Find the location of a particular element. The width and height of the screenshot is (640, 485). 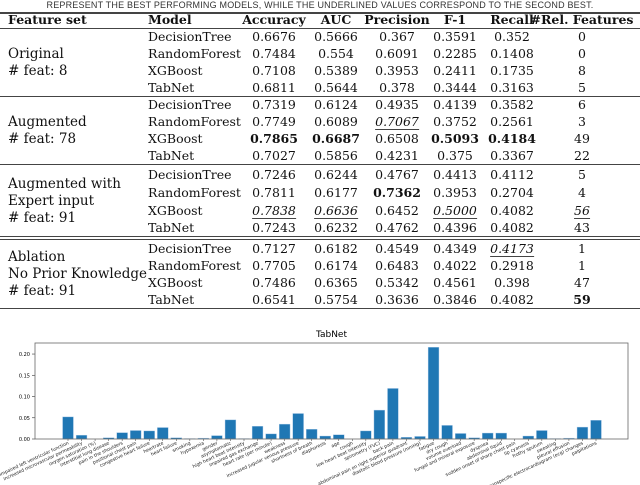

table-cell: 0.352 is located at coordinates (512, 36).